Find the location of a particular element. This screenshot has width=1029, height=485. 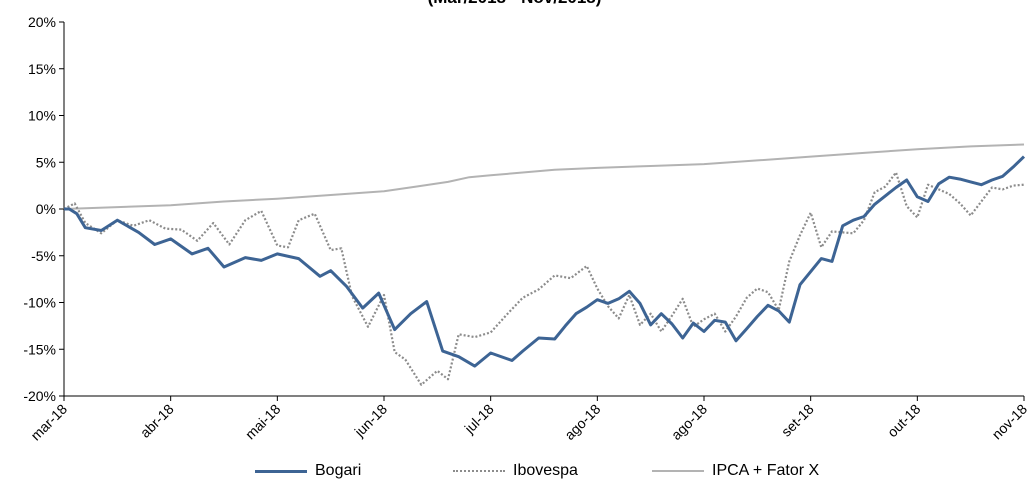

chart-title: (Mar/2018 - Nov/2018) is located at coordinates (514, 4).